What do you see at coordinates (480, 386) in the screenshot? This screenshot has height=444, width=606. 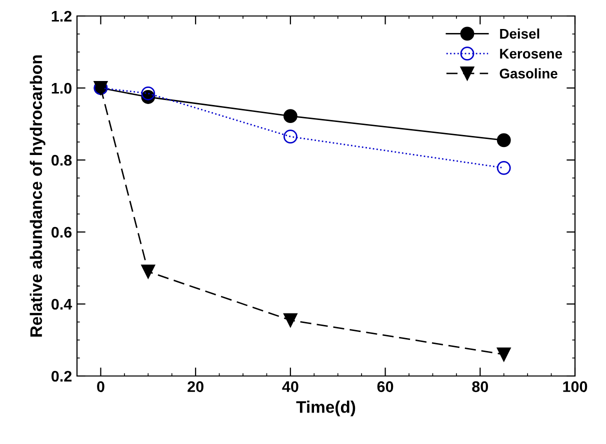 I see `x-tick-label: 80` at bounding box center [480, 386].